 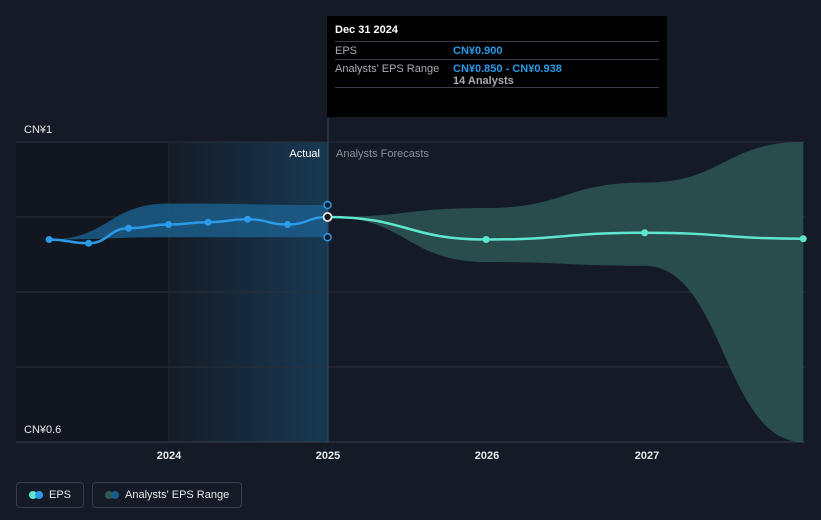 What do you see at coordinates (647, 456) in the screenshot?
I see `x-tick-label: 2027` at bounding box center [647, 456].